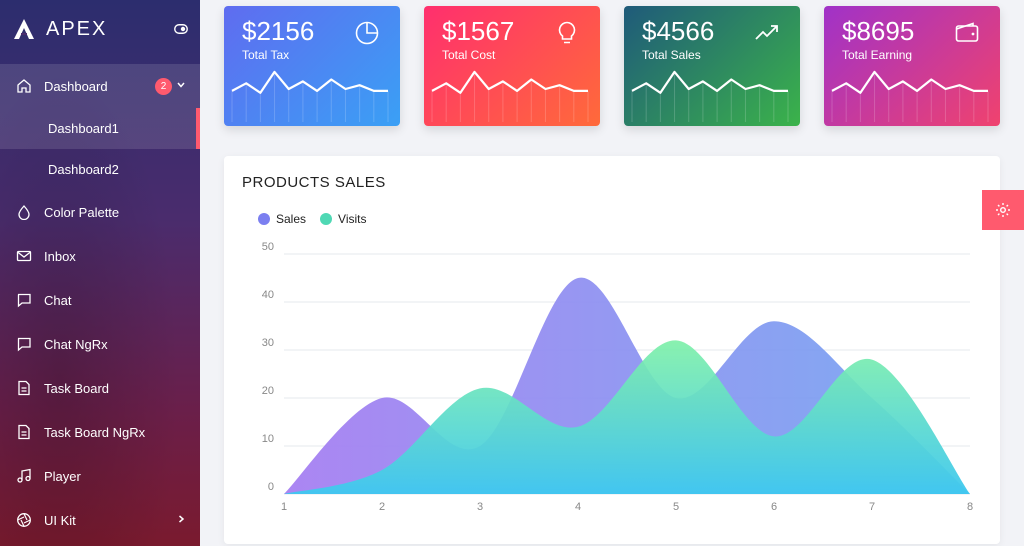  I want to click on gear-icon, so click(1003, 210).